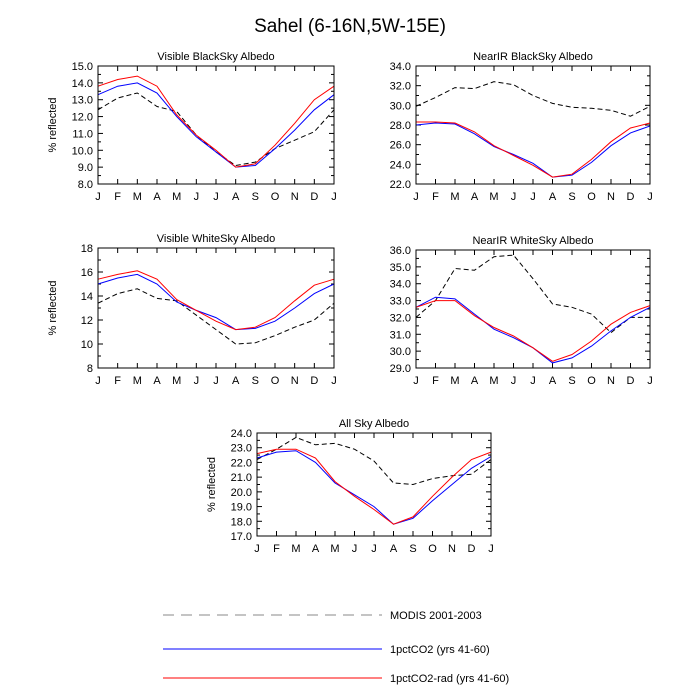 Image resolution: width=700 pixels, height=700 pixels. I want to click on y-tick-label: 22.0, so click(241, 463).